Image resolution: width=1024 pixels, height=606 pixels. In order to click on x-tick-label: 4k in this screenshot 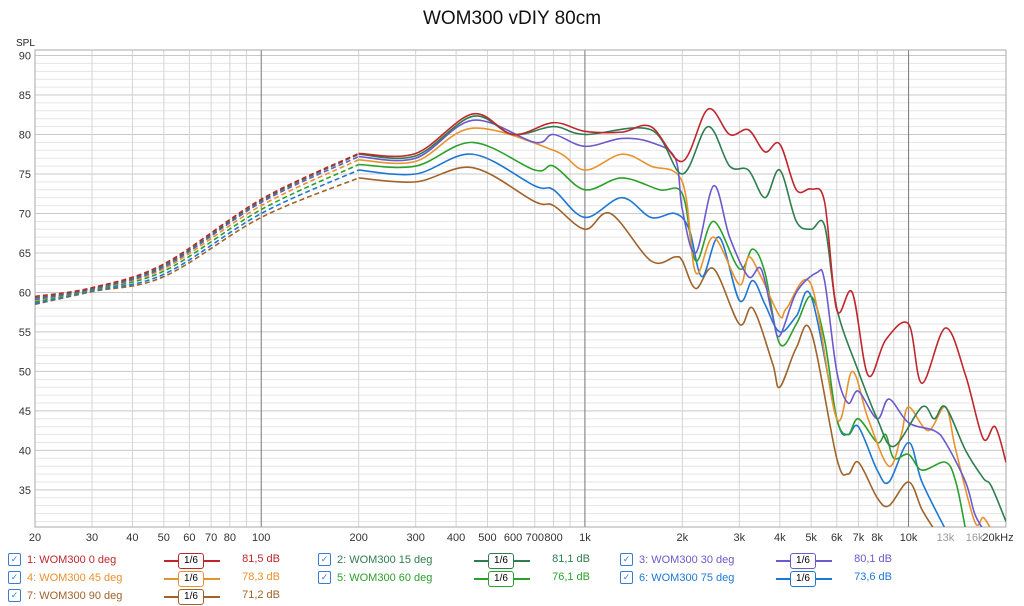, I will do `click(780, 538)`.